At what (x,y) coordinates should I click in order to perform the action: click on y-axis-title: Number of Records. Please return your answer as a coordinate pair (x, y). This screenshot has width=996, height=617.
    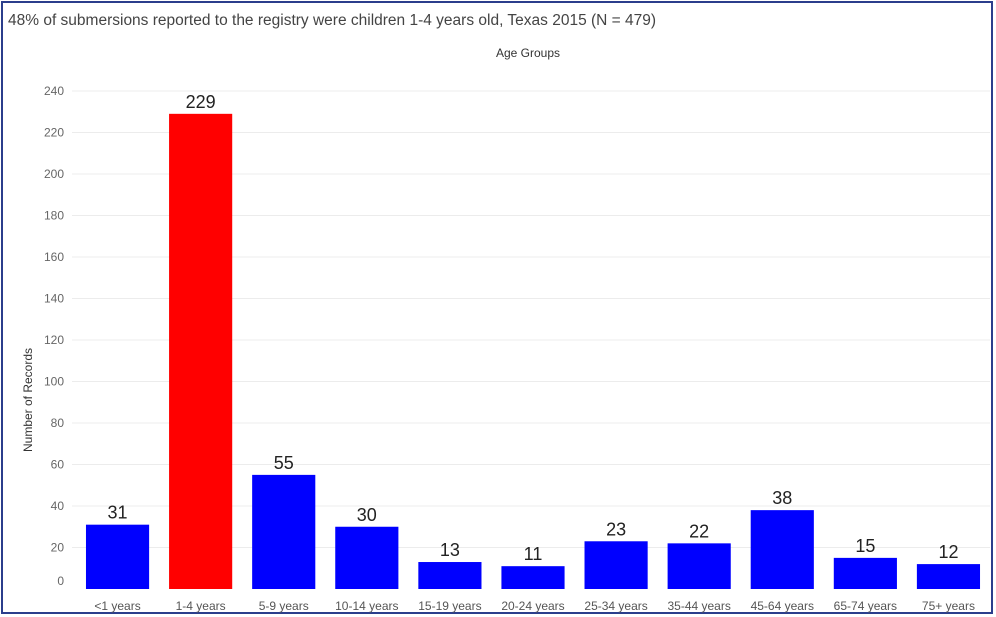
    Looking at the image, I should click on (28, 400).